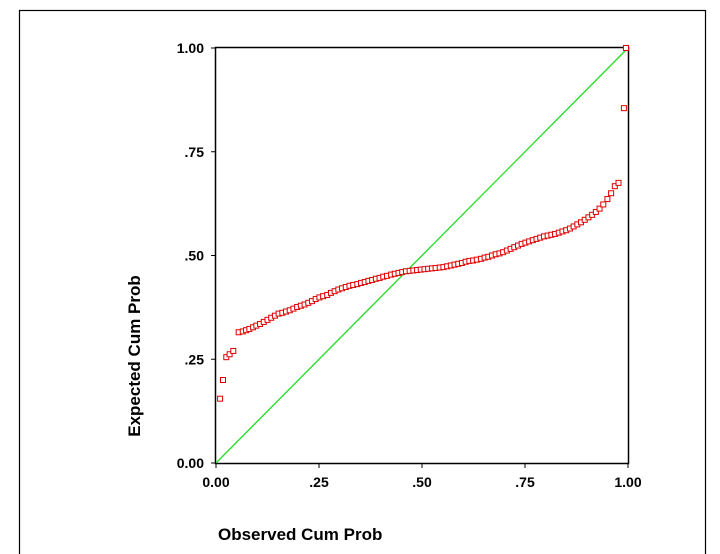 This screenshot has height=554, width=720. I want to click on y-tick-label: .25, so click(195, 359).